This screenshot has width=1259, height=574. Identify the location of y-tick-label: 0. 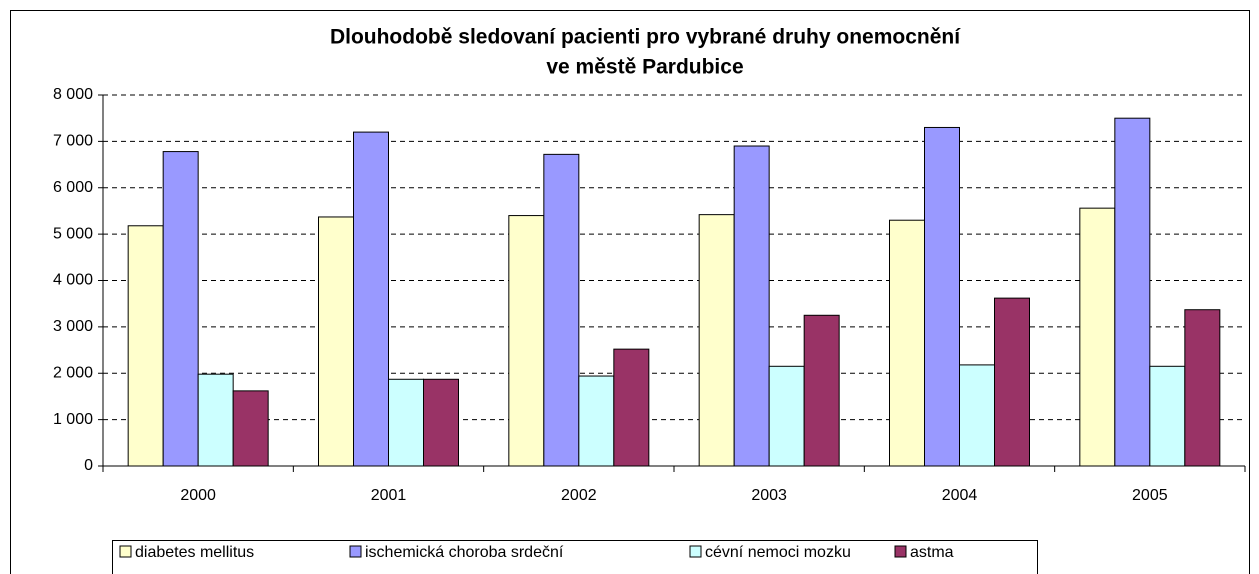
(88, 465).